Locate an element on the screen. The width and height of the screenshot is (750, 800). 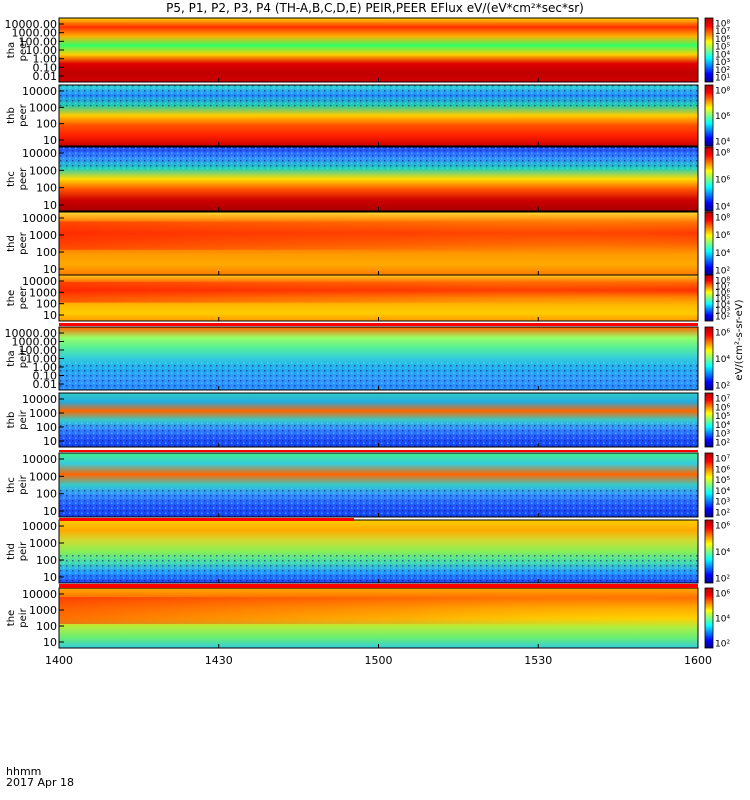
probe-label: tha is located at coordinates (11, 358).